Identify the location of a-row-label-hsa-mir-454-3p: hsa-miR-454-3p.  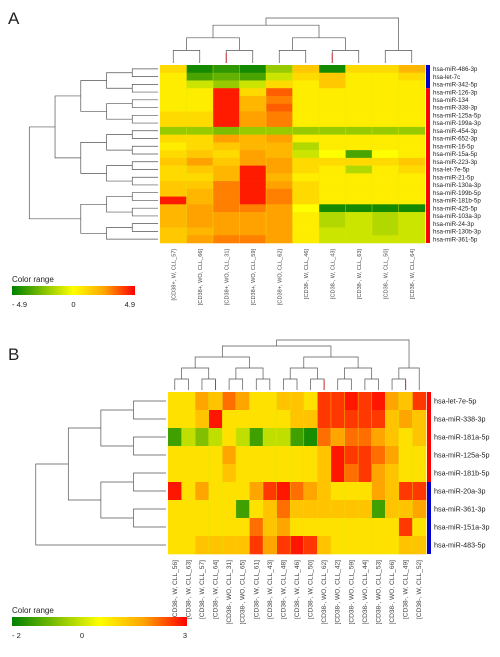
(455, 131).